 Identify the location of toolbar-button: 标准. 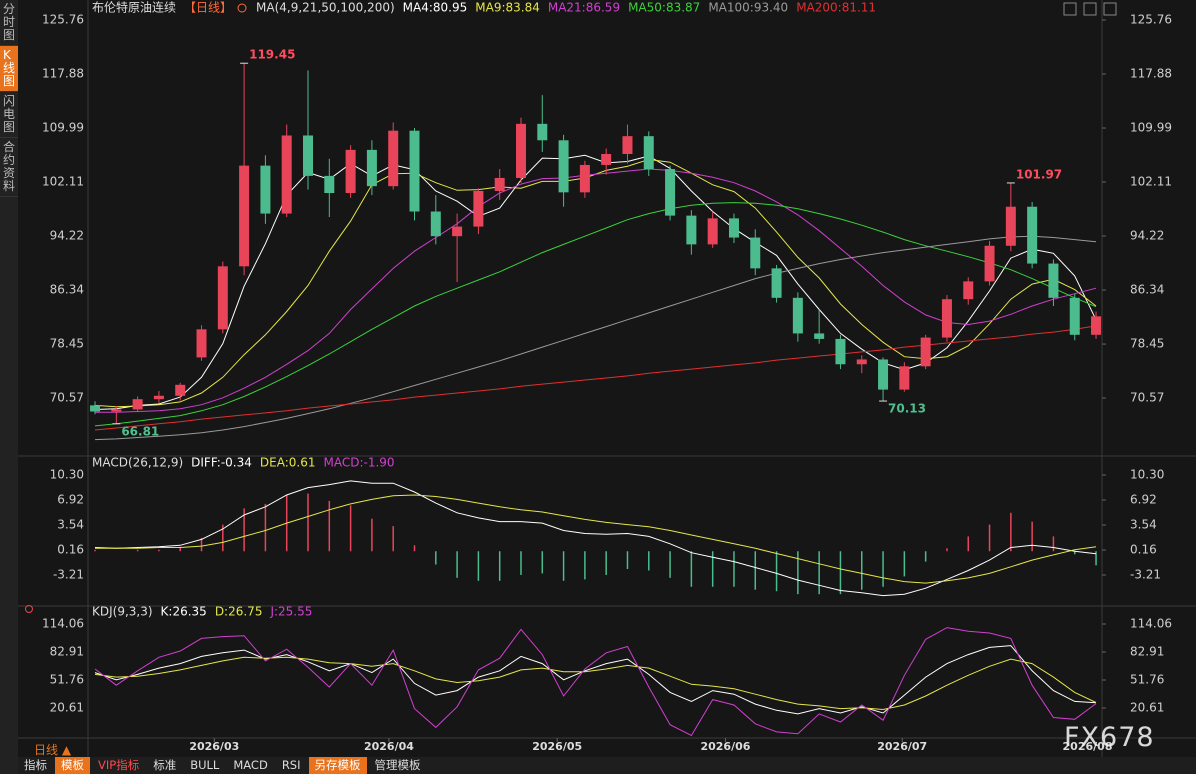
(165, 765).